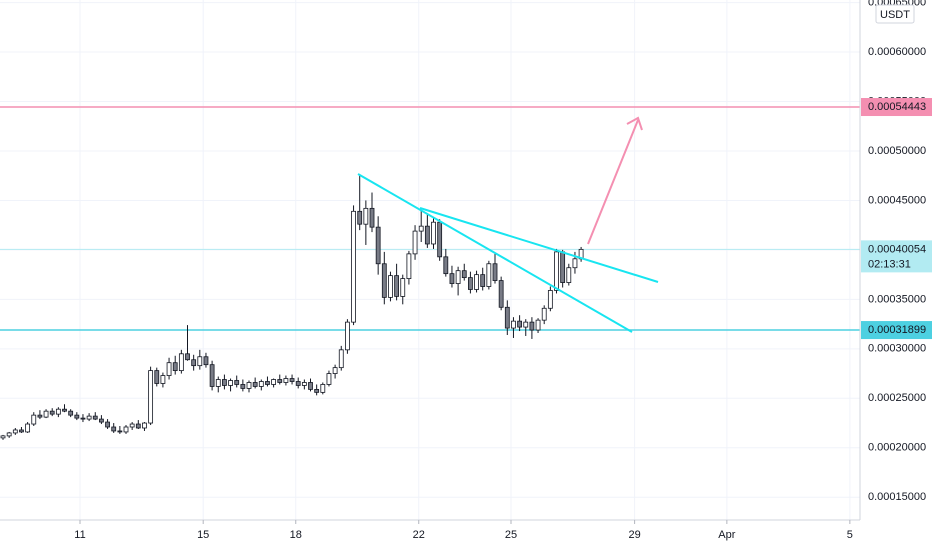 Image resolution: width=932 pixels, height=550 pixels. What do you see at coordinates (419, 535) in the screenshot?
I see `x-tick-label: 22` at bounding box center [419, 535].